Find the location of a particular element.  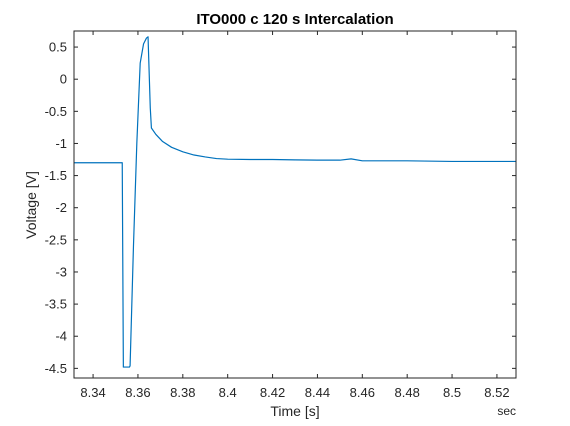

y-tick-label: 0 is located at coordinates (63, 79).